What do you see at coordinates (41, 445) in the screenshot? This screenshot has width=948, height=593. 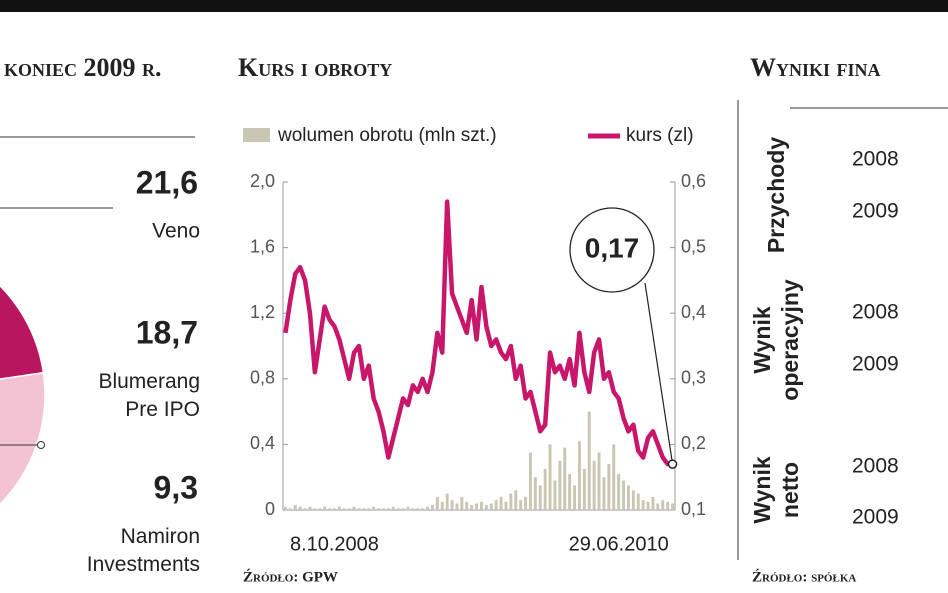 I see `leader-dot` at bounding box center [41, 445].